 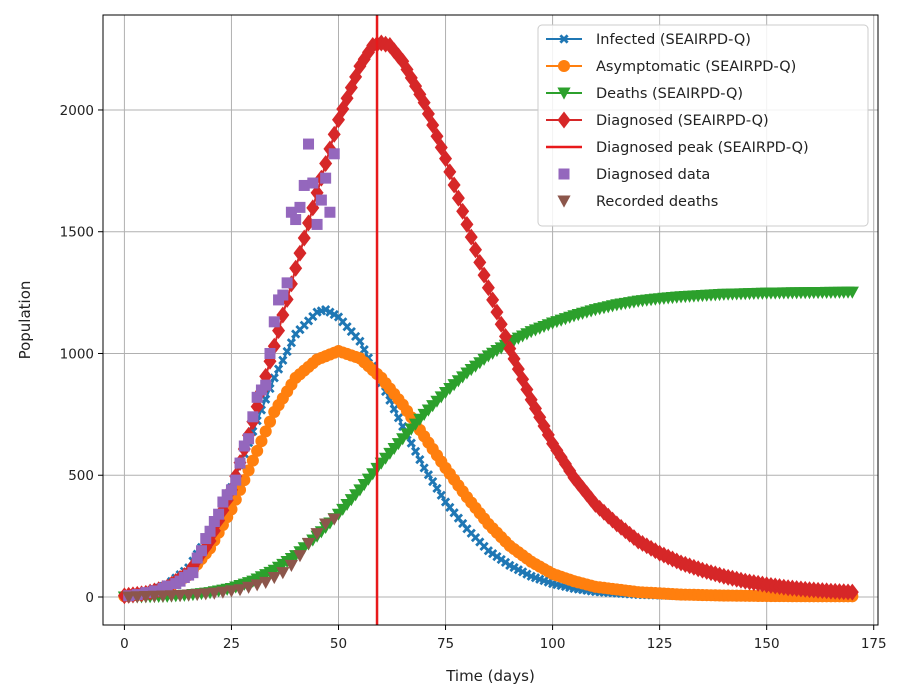 I want to click on legend-item: Diagnosed (SEAIRPD-Q), so click(x=657, y=120).